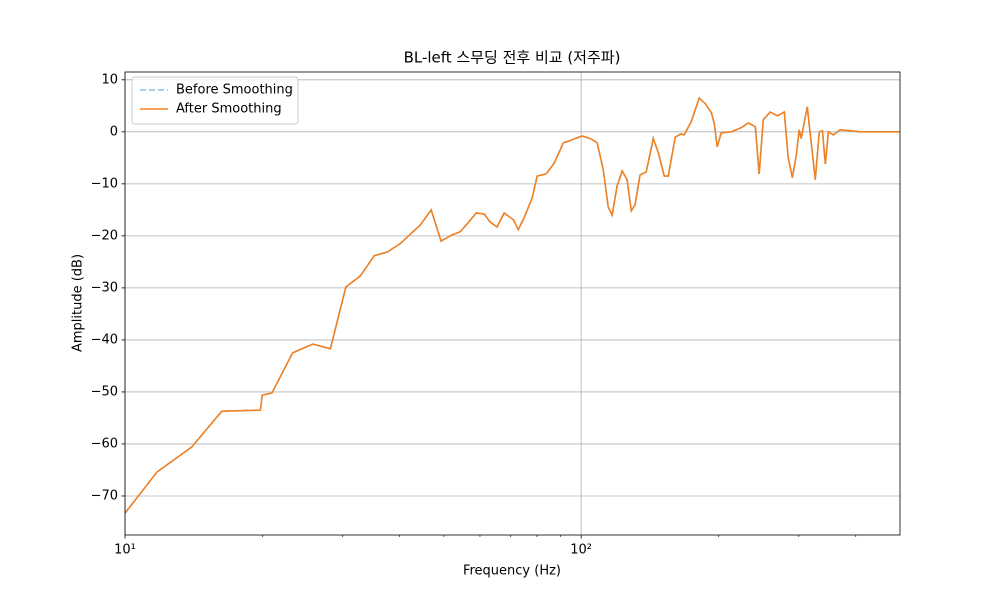 The image size is (1000, 600). I want to click on y-tick-label: −40, so click(104, 339).